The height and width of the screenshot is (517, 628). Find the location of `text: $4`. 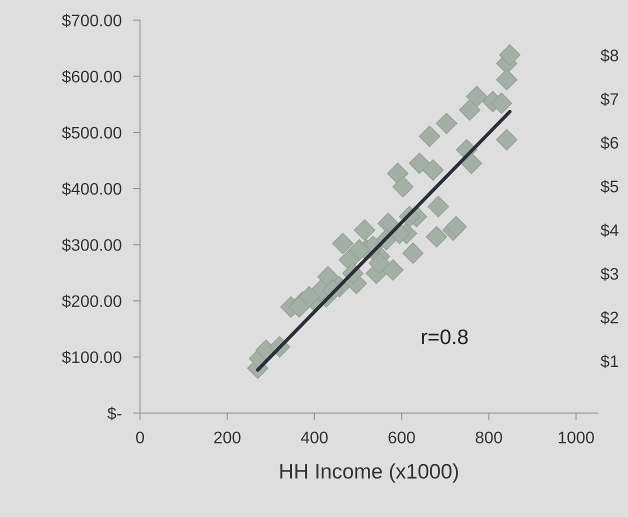

text: $4 is located at coordinates (609, 231).